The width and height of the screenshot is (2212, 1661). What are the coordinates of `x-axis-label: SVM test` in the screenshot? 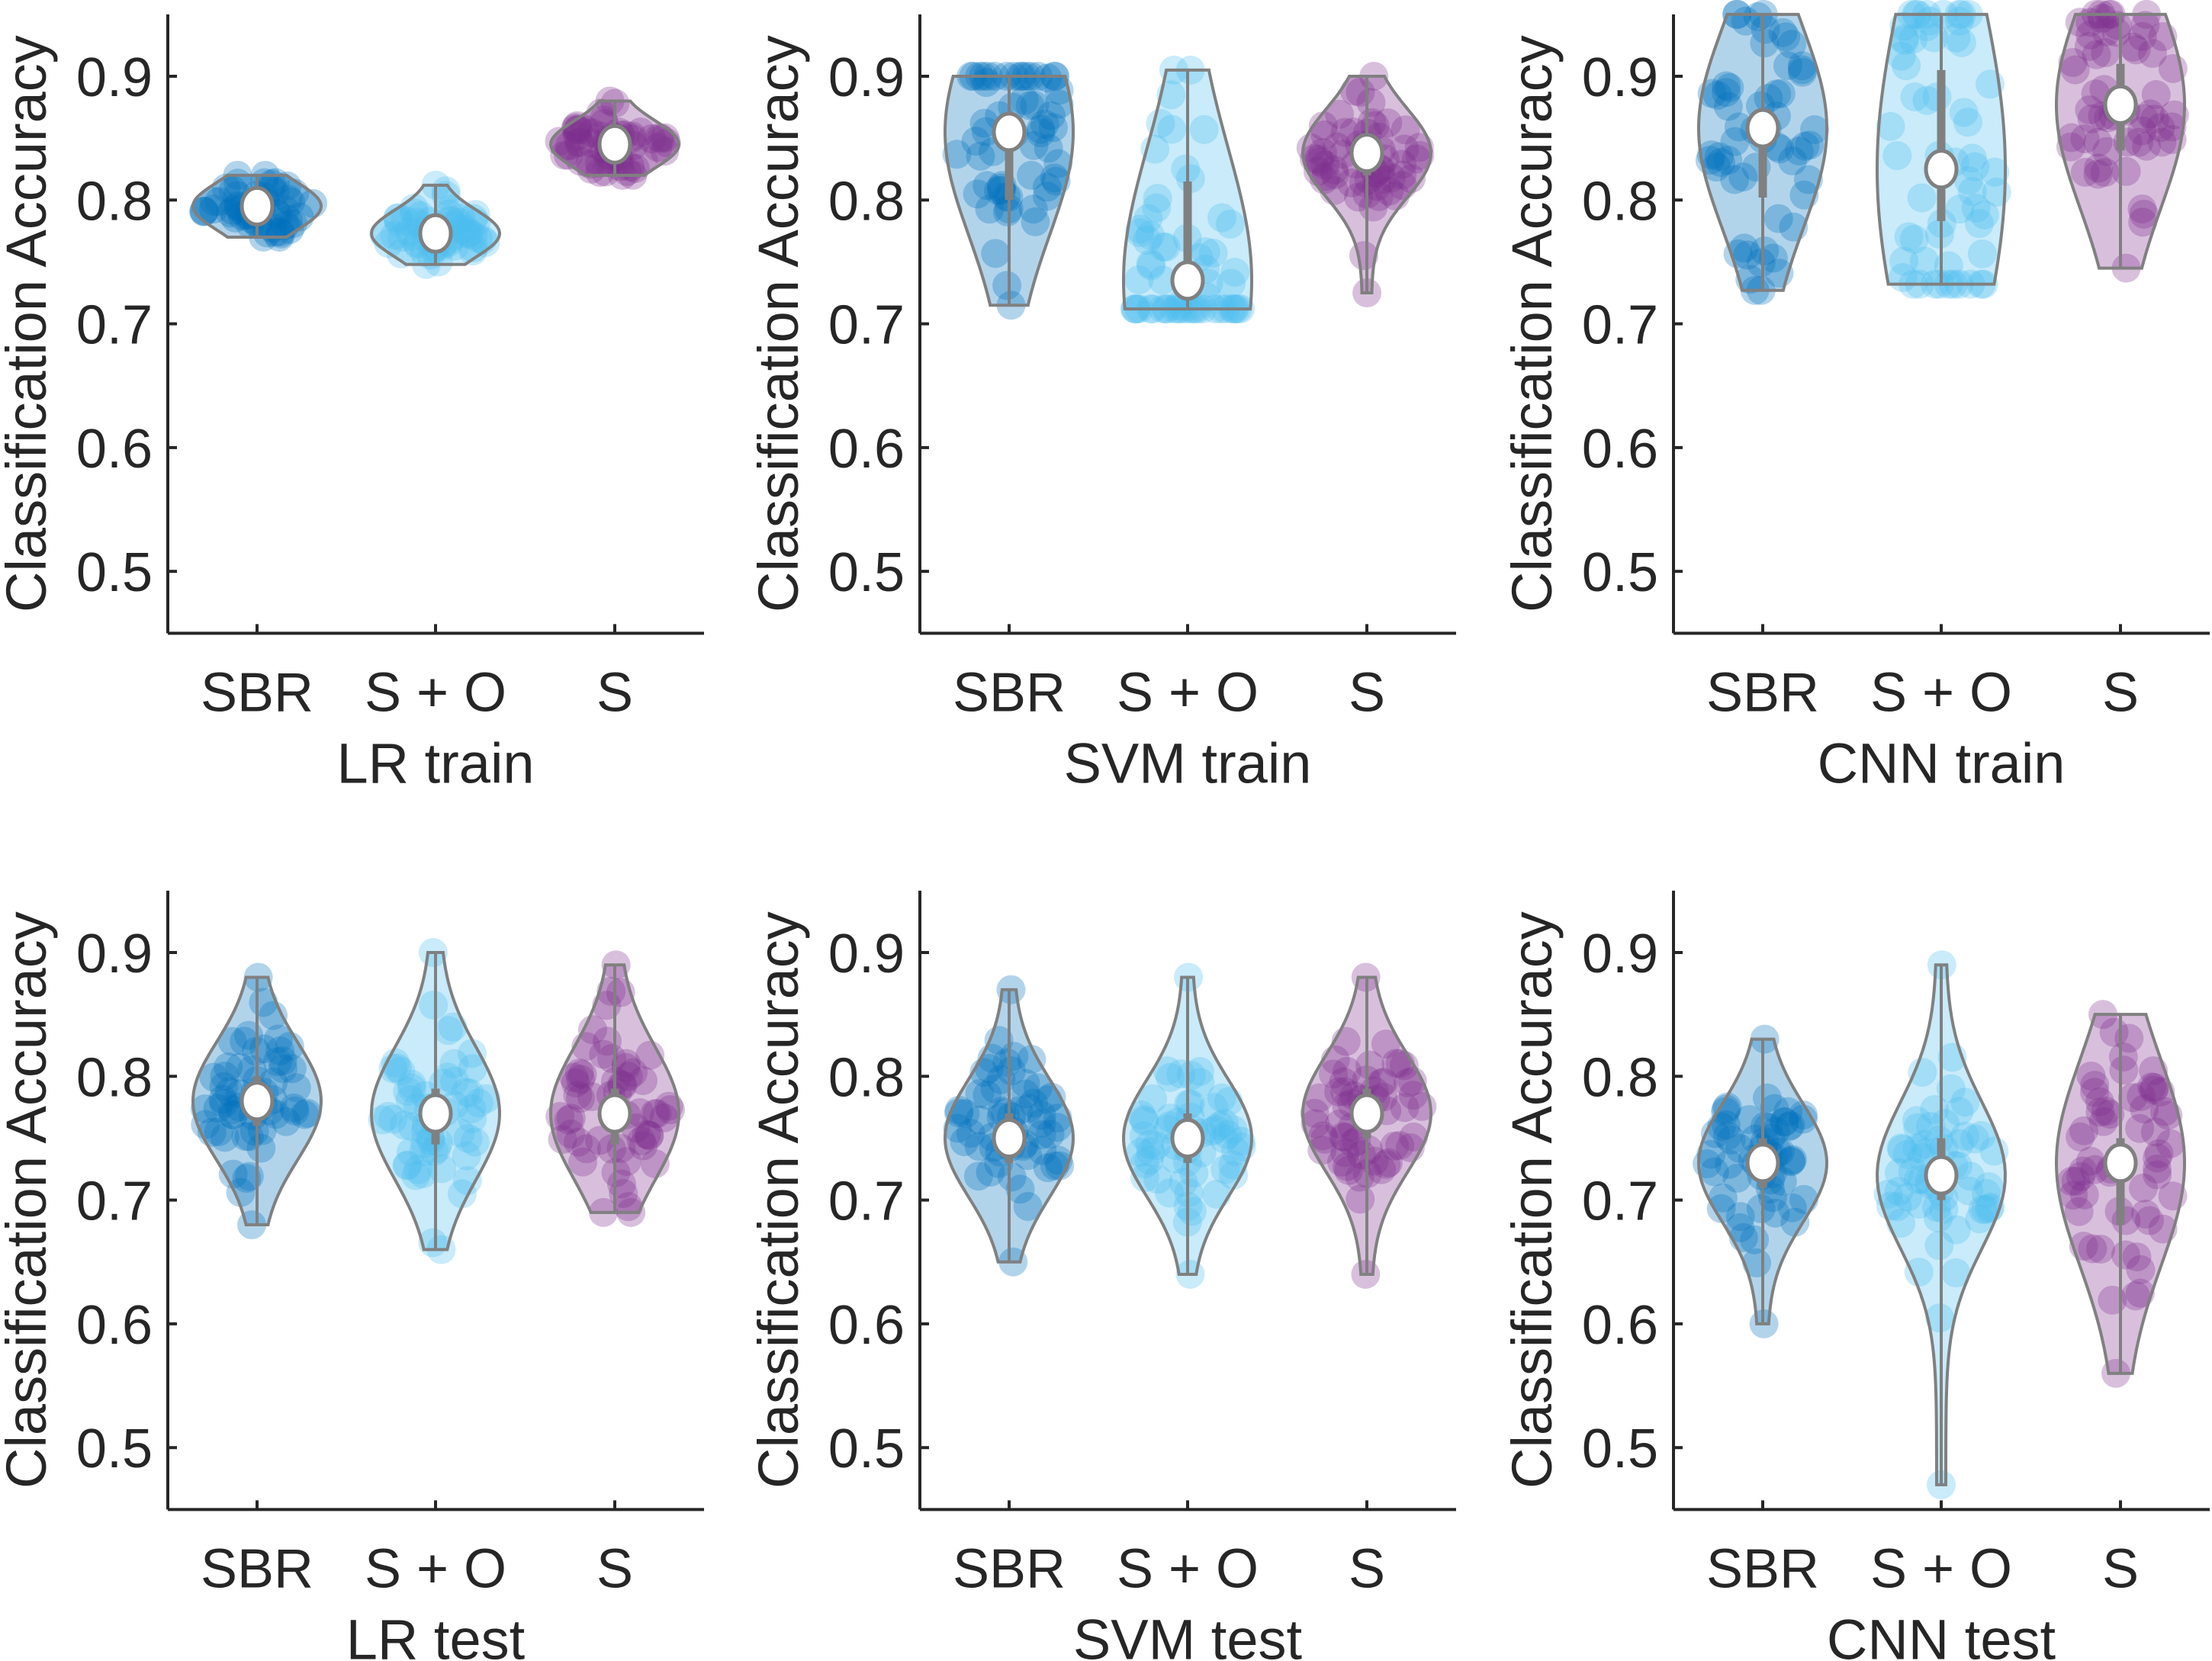 It's located at (1188, 1635).